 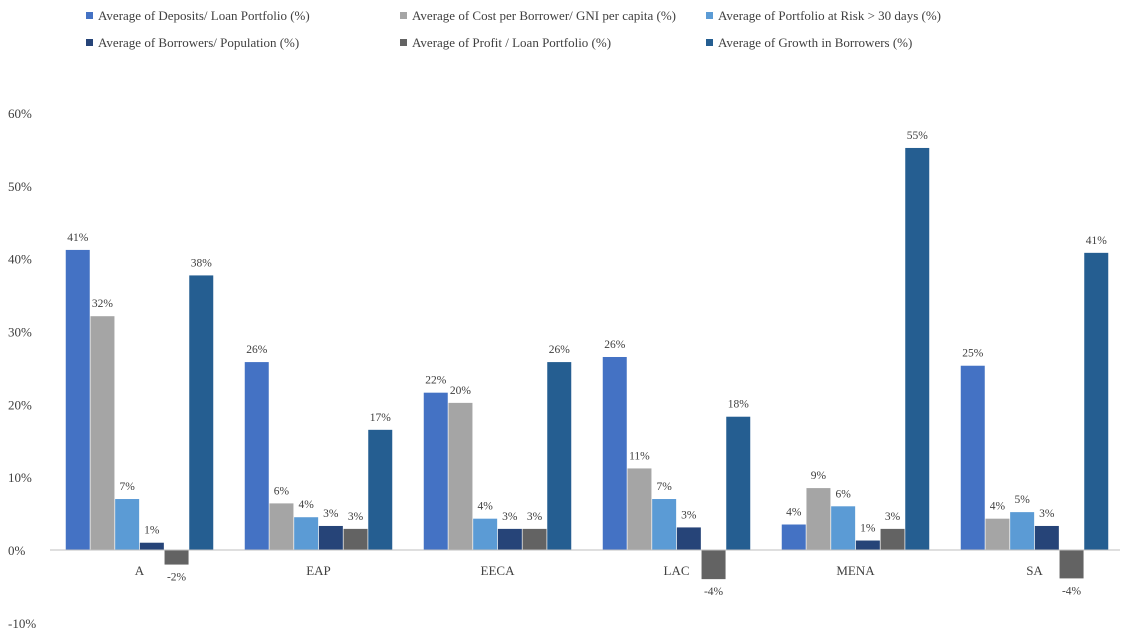 I want to click on y-tick-label: 20%, so click(x=20, y=404).